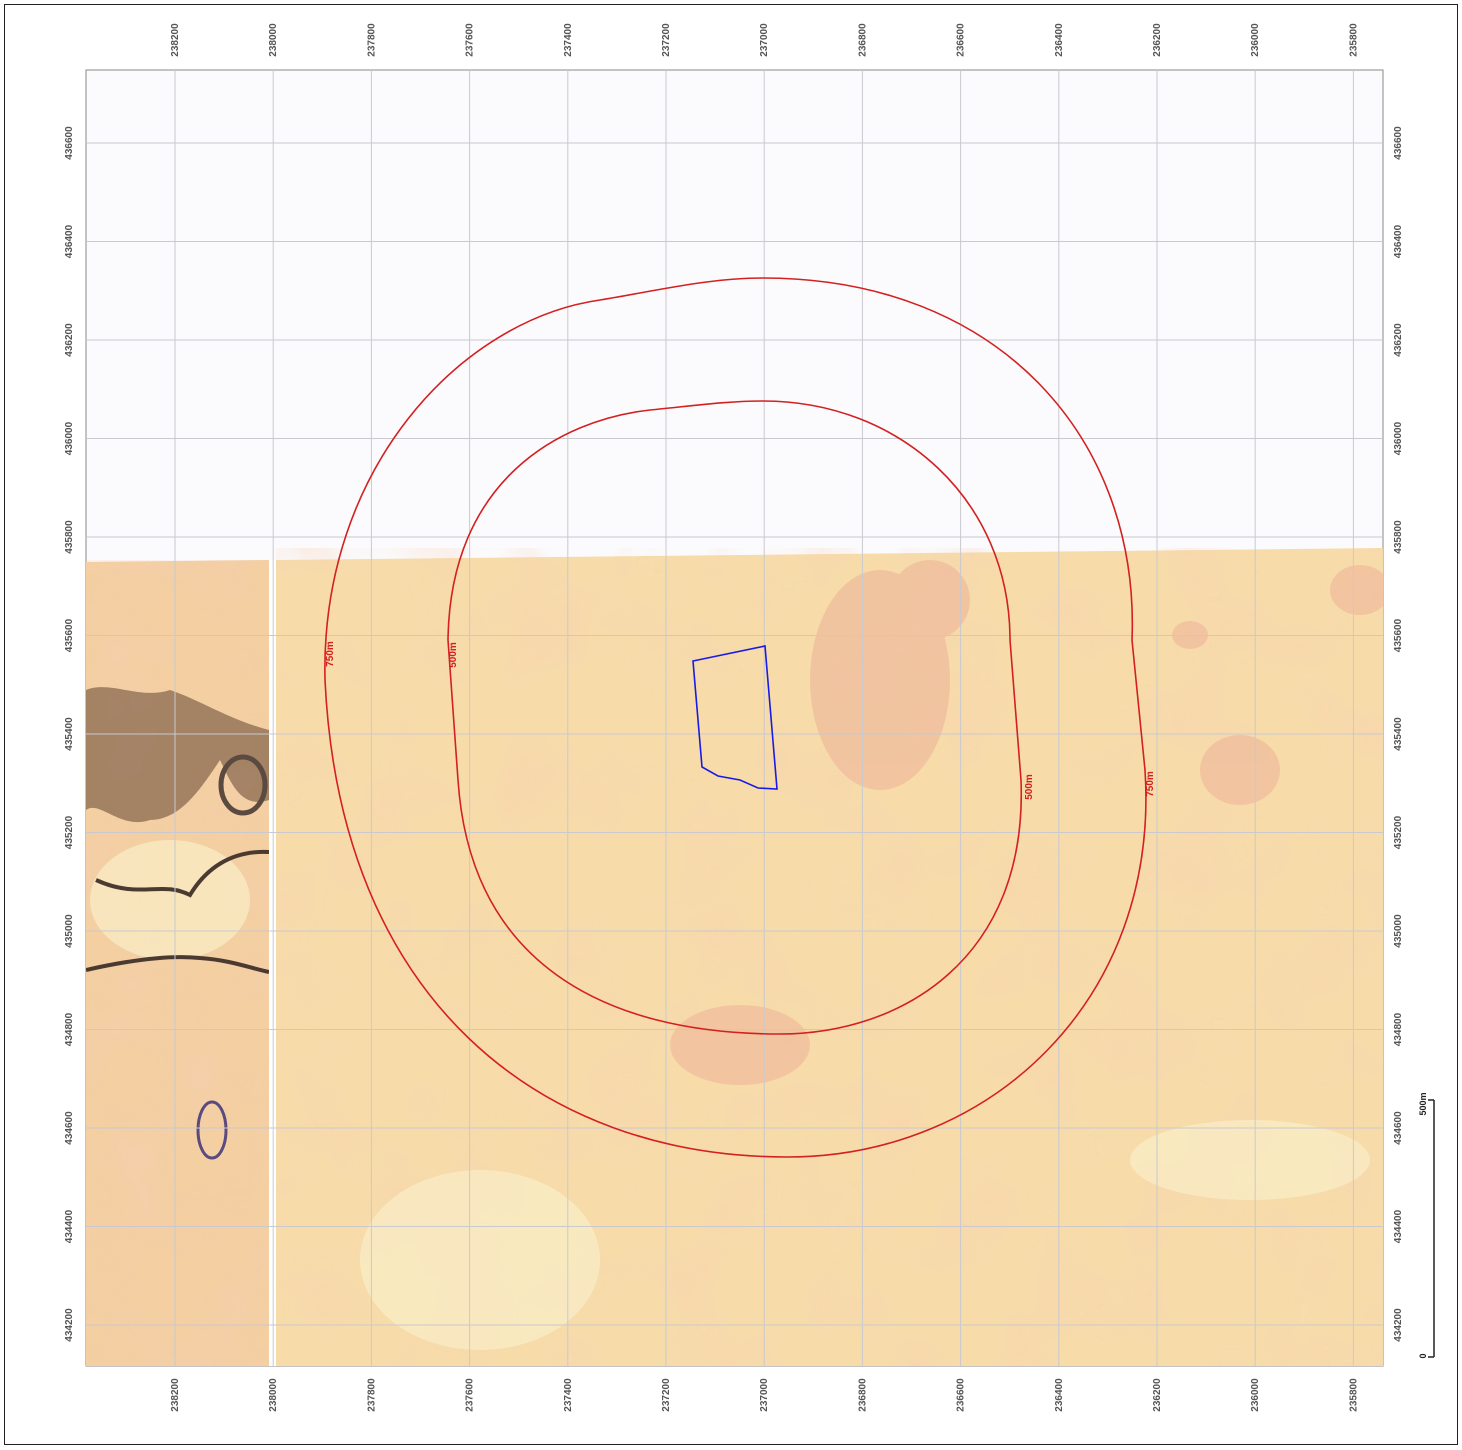 Image resolution: width=1462 pixels, height=1450 pixels. Describe the element at coordinates (69, 143) in the screenshot. I see `tick-label-left: 436600` at that location.